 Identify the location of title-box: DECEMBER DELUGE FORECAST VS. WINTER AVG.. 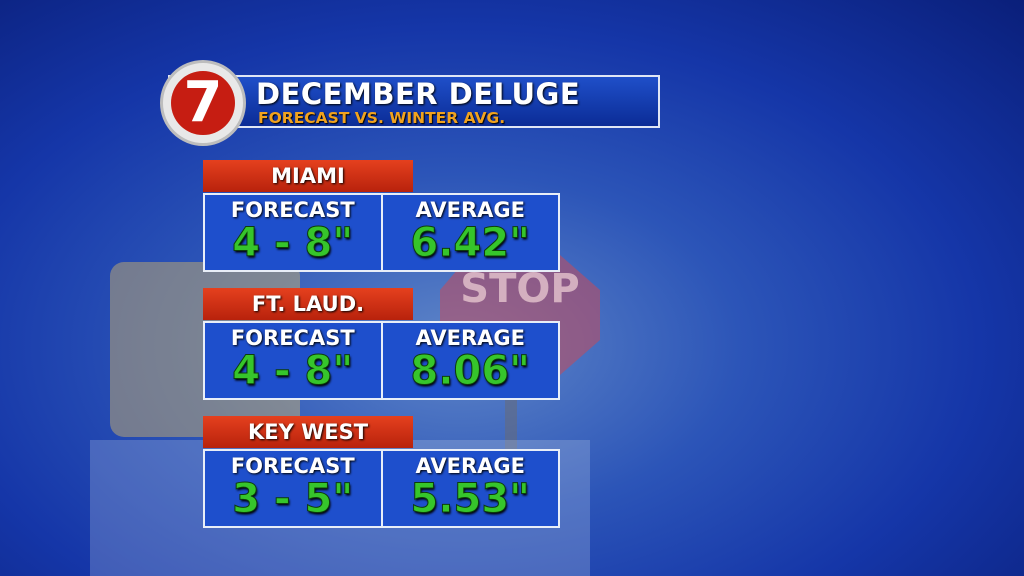
(414, 101).